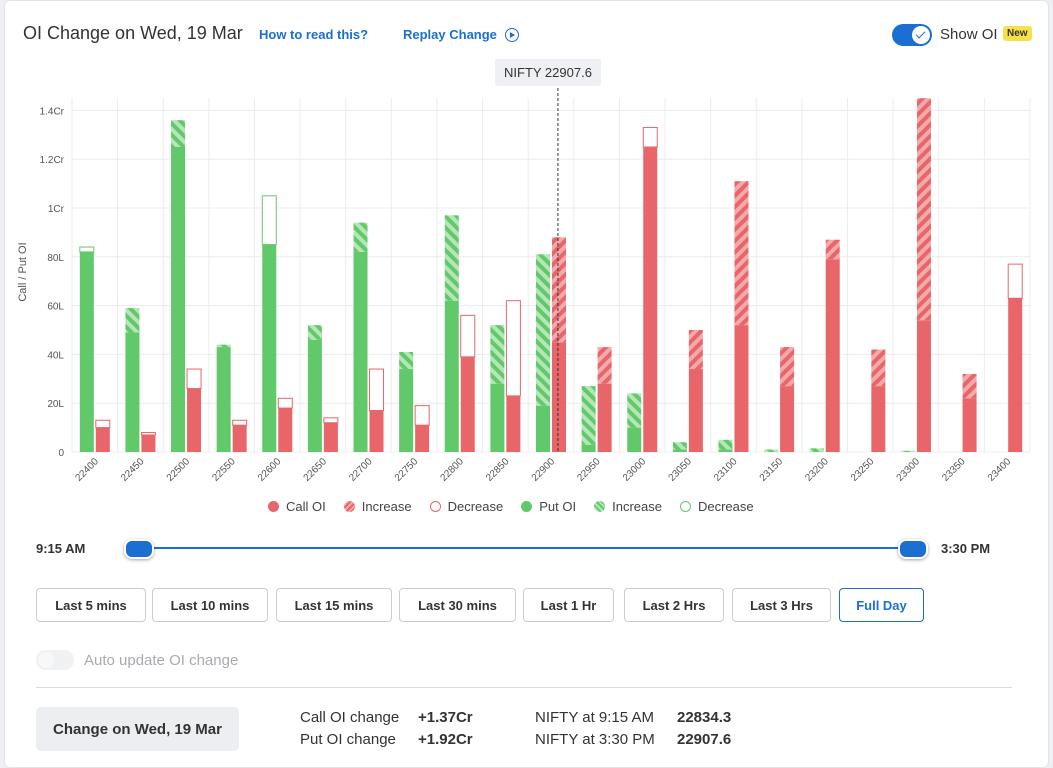 Image resolution: width=1053 pixels, height=768 pixels. I want to click on check-icon, so click(921, 35).